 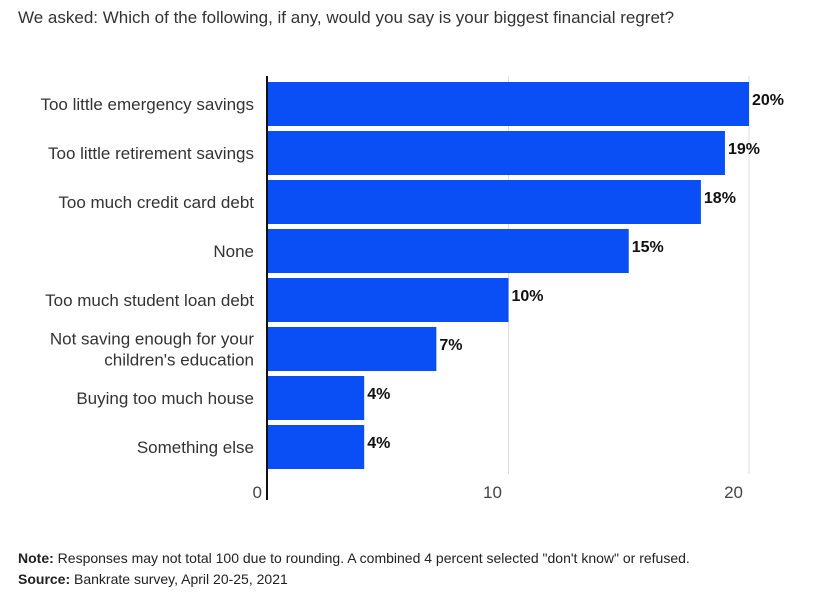 What do you see at coordinates (147, 104) in the screenshot?
I see `category-label-0: Too little emergency savings` at bounding box center [147, 104].